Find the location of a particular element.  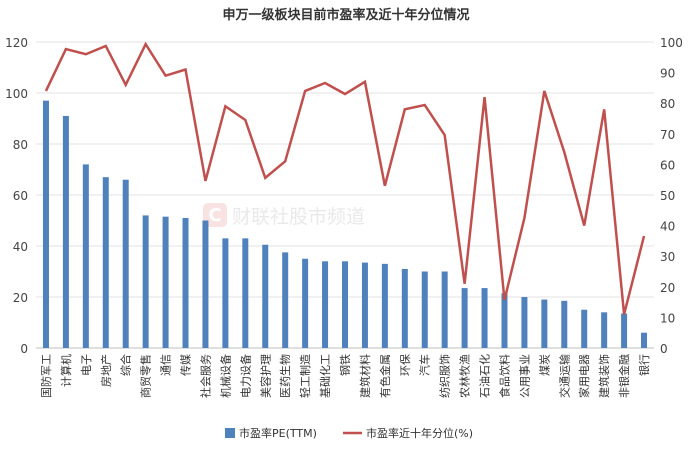

x-axis-label: 石油石化 is located at coordinates (485, 376).